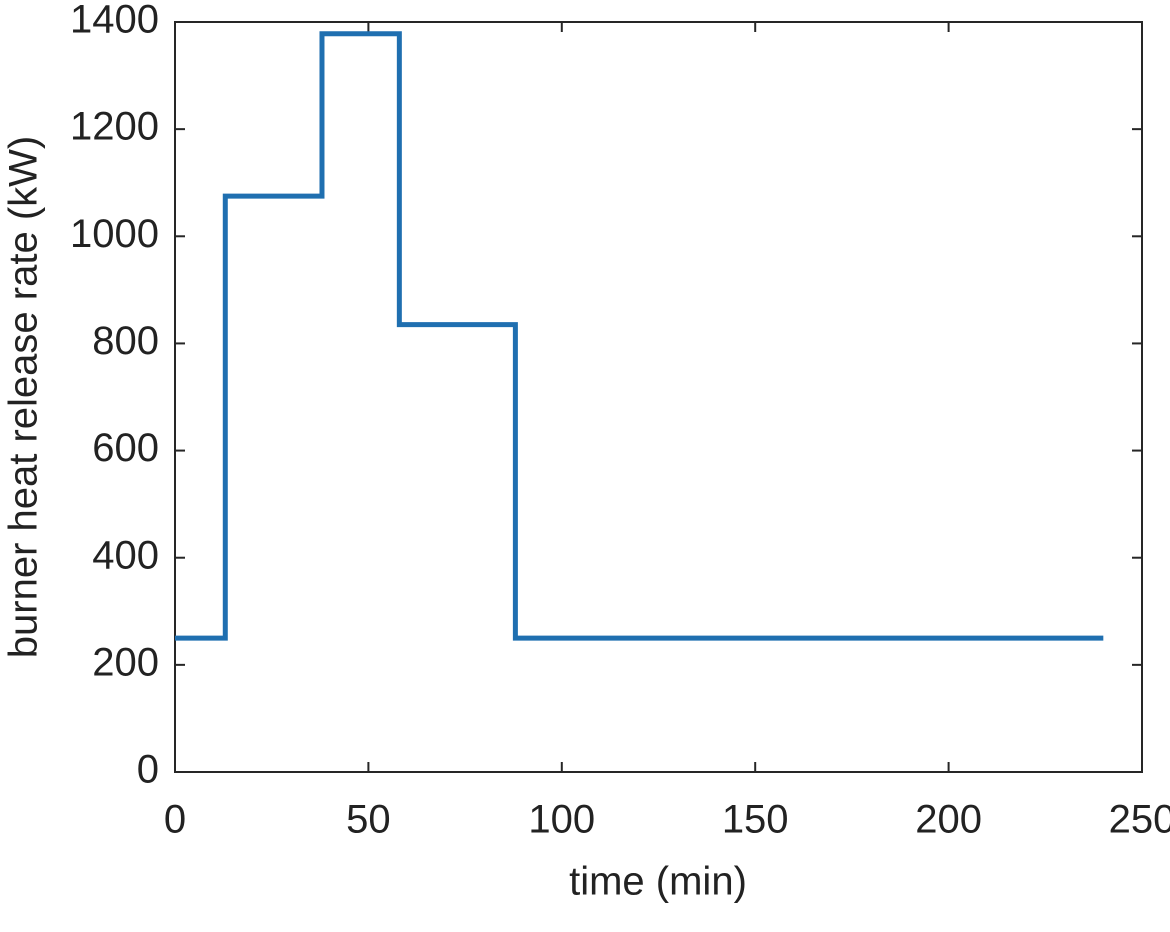 This screenshot has width=1170, height=932. Describe the element at coordinates (658, 882) in the screenshot. I see `x-axis-label: time (min)` at that location.